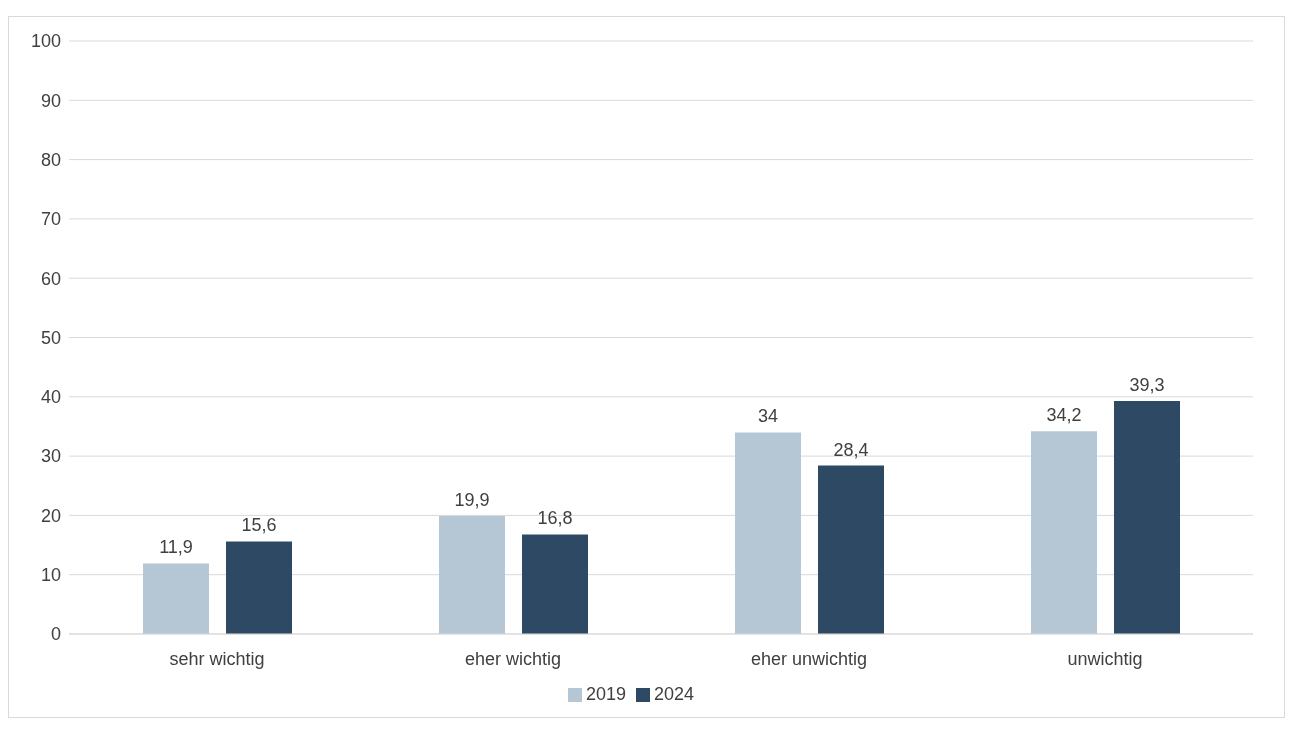 This screenshot has height=733, width=1291. Describe the element at coordinates (851, 449) in the screenshot. I see `data-label: 28,4` at that location.